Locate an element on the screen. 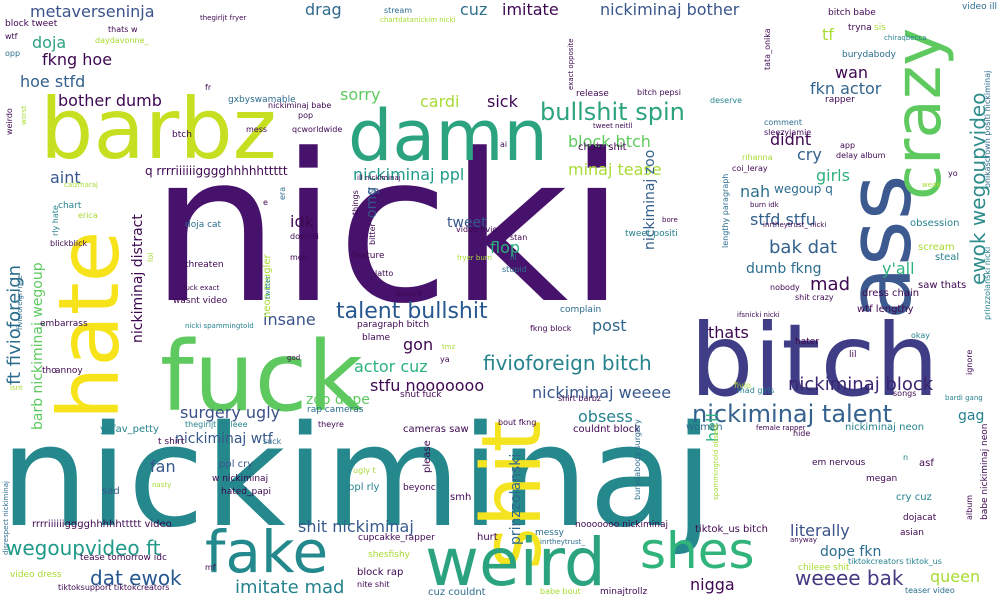  word-thegirljt-chileee: thegirljt chileee is located at coordinates (216, 424).